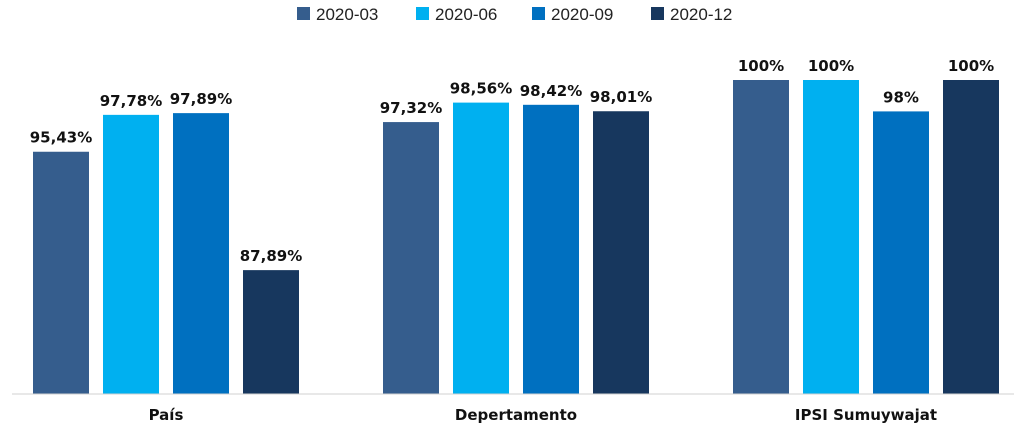 This screenshot has width=1026, height=427. I want to click on legend-label: 2020-06, so click(466, 14).